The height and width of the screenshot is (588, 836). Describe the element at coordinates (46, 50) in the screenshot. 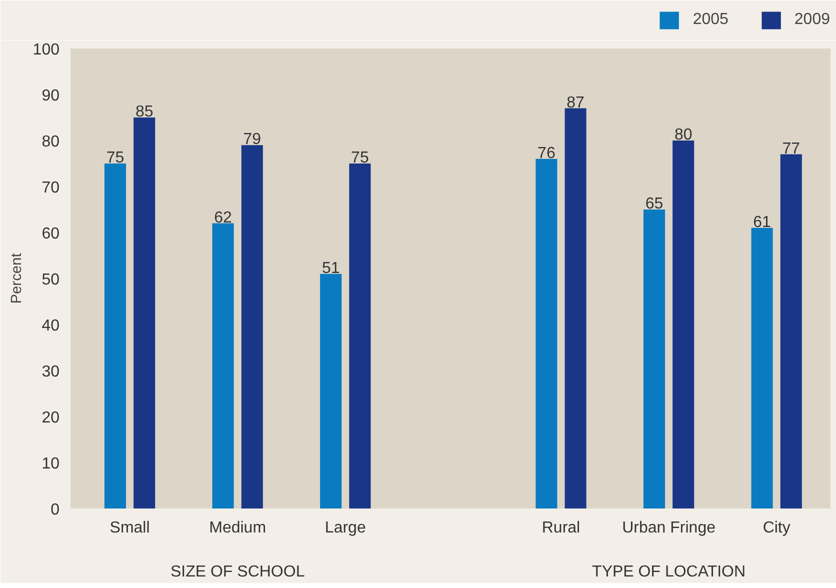

I see `y-tick-label: 100` at that location.